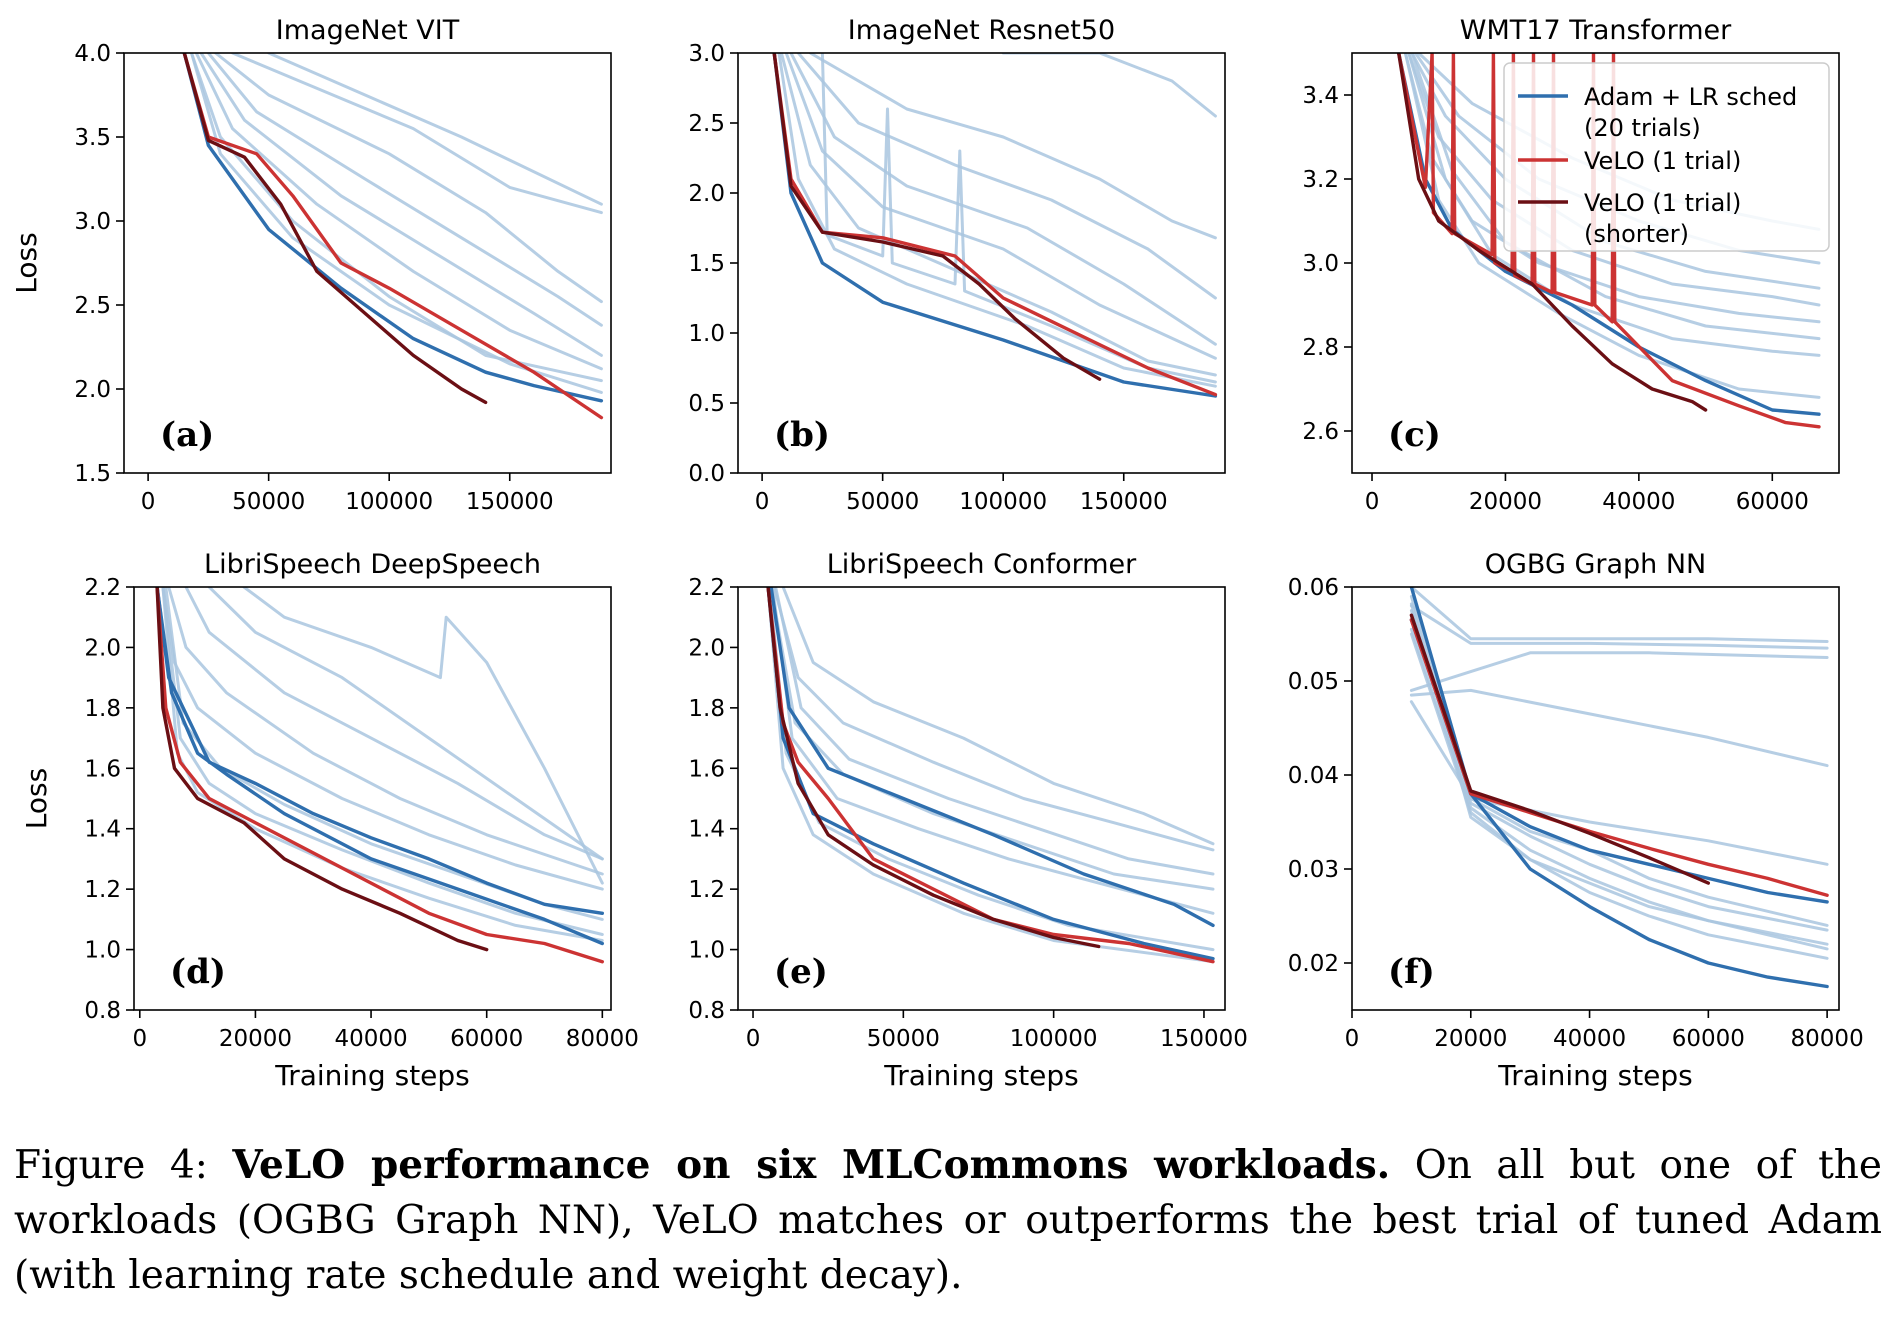 This screenshot has height=1322, width=1896. I want to click on y-tick-label: 4.0, so click(92, 54).